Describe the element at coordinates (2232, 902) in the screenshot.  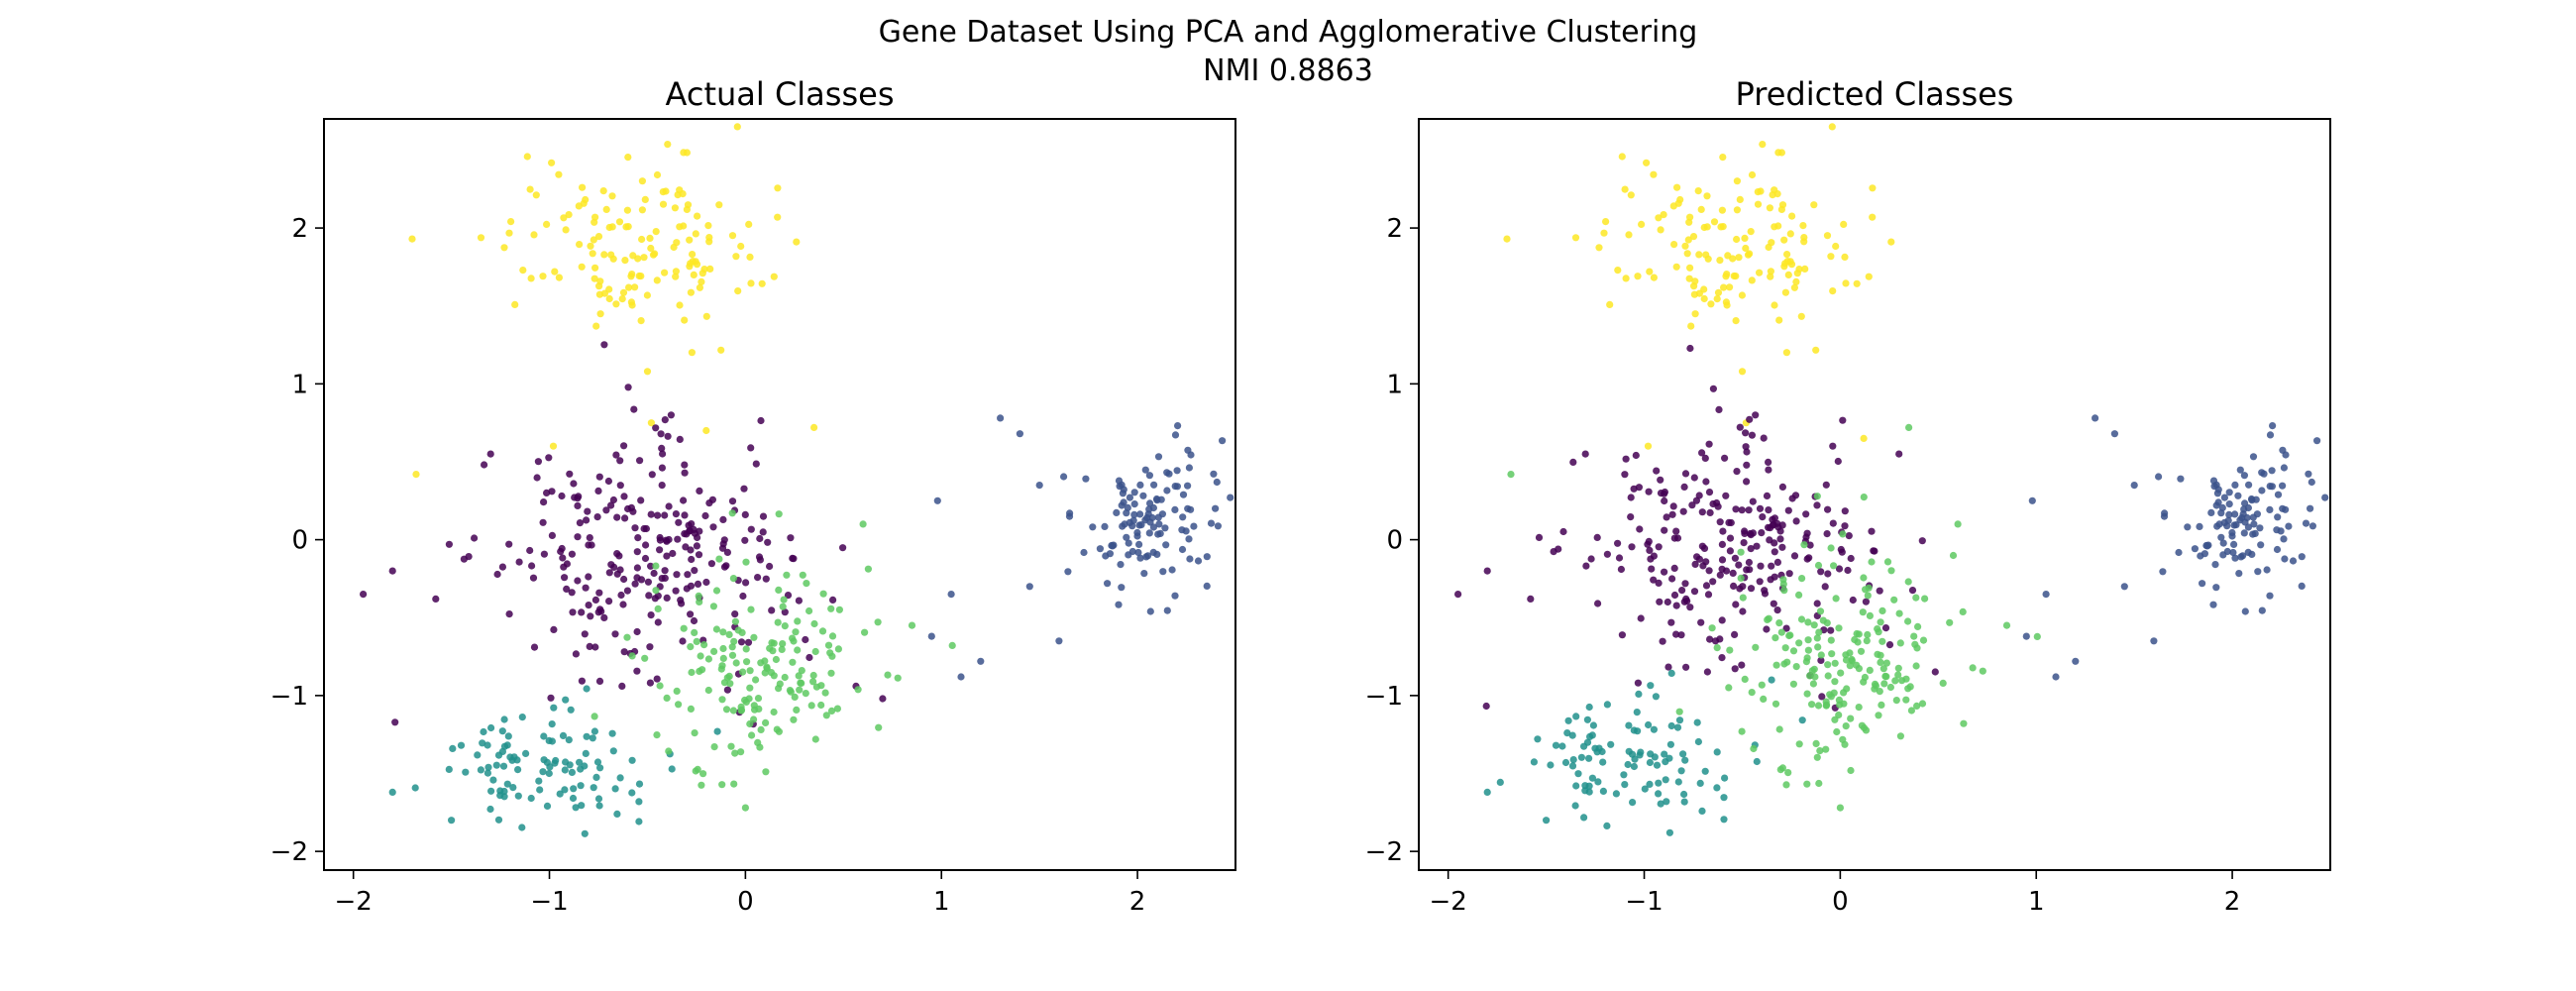
I see `predicted-x-tick-label: 2` at that location.